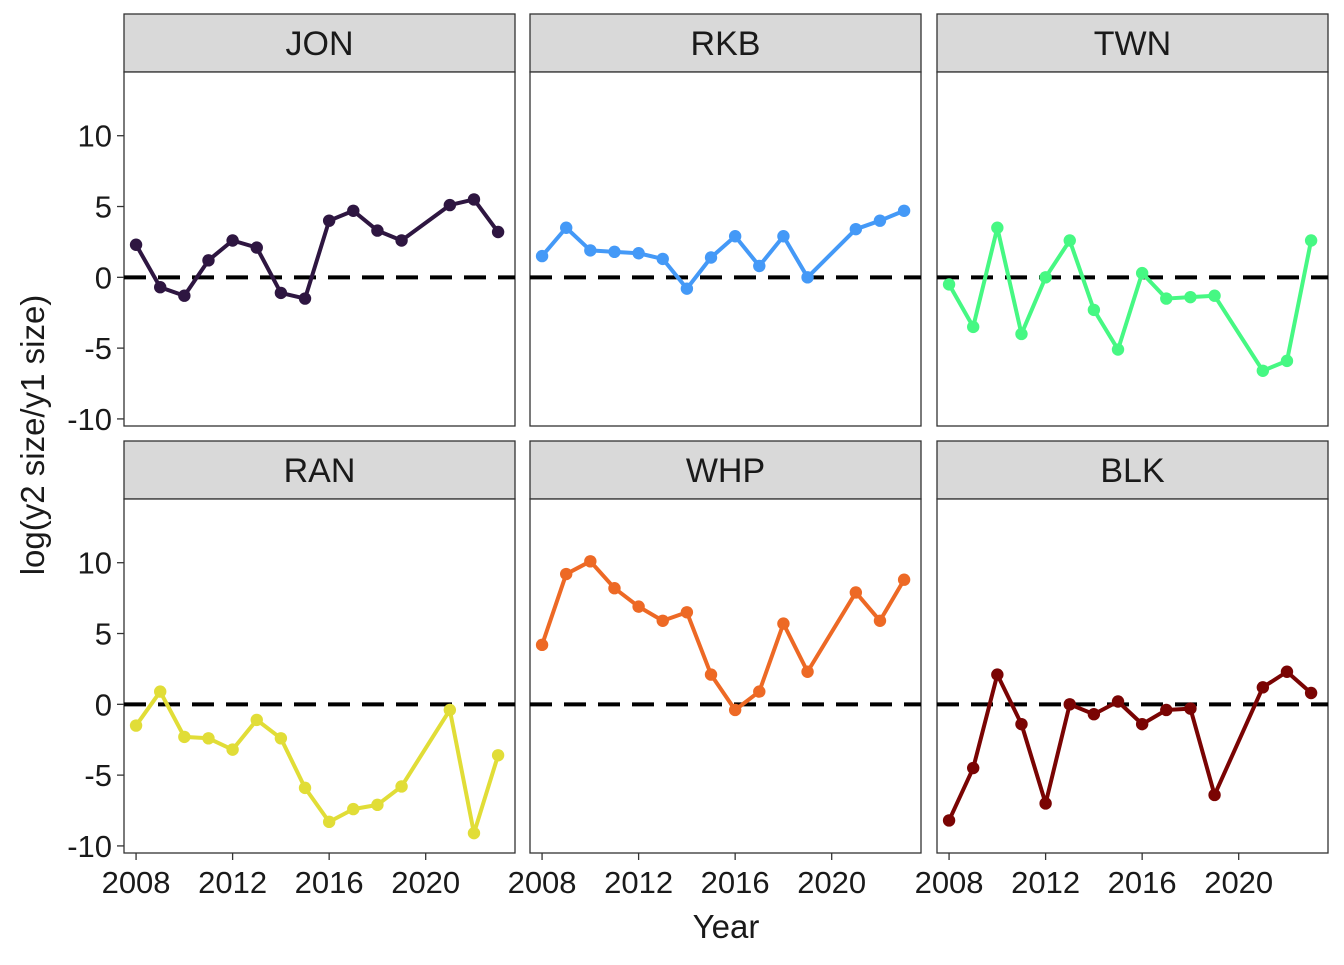 The width and height of the screenshot is (1344, 965). What do you see at coordinates (904, 579) in the screenshot?
I see `data-point-whp-2023` at bounding box center [904, 579].